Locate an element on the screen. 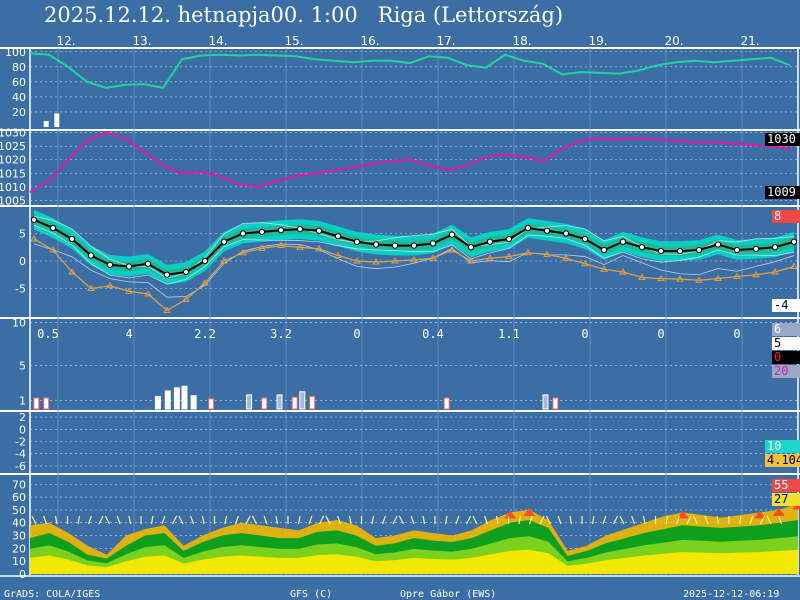  ytick-label: 10 is located at coordinates (19, 561).